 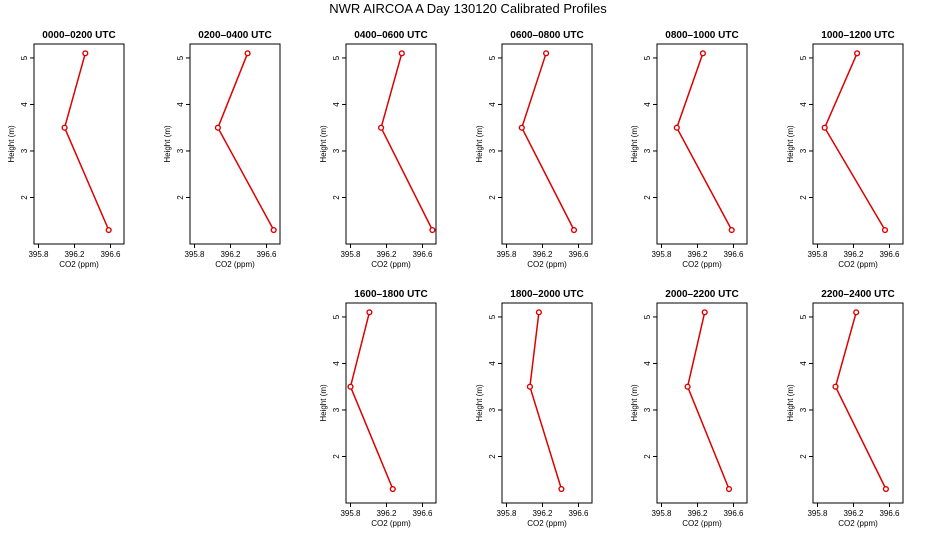 What do you see at coordinates (546, 35) in the screenshot?
I see `panel-title: 0600–0800 UTC` at bounding box center [546, 35].